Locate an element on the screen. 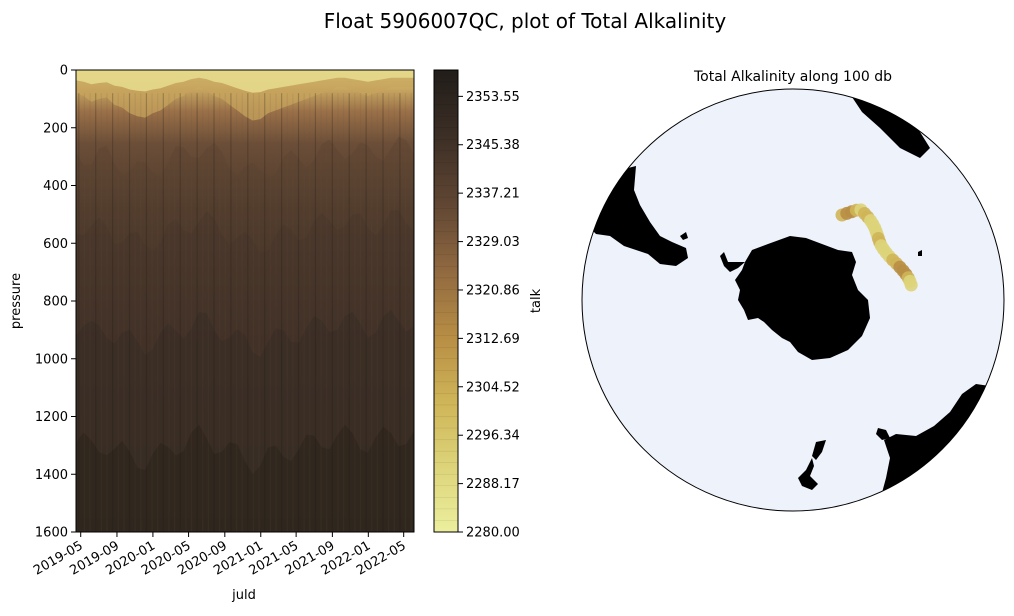 The image size is (1014, 616). float-track is located at coordinates (876, 247).